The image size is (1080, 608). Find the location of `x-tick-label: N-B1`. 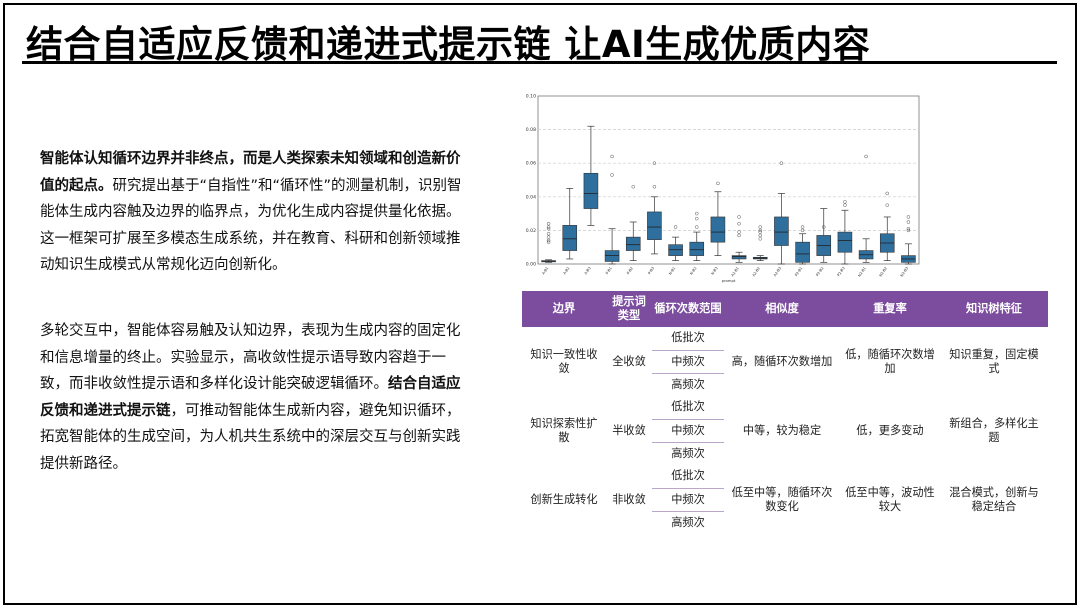

x-tick-label: N-B1 is located at coordinates (672, 270).